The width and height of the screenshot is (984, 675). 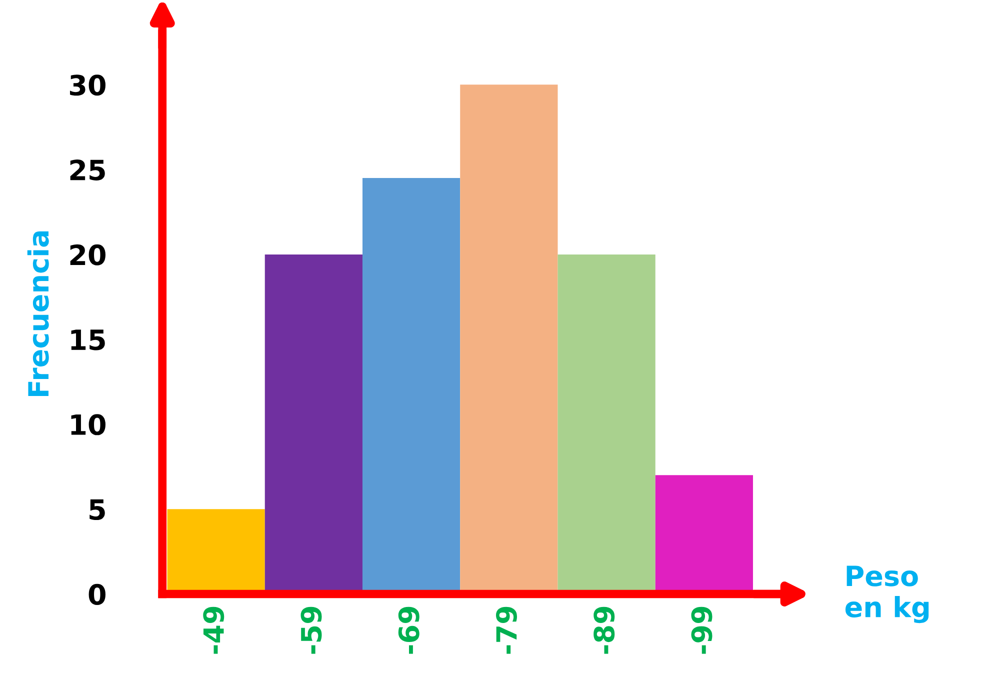 What do you see at coordinates (701, 630) in the screenshot?
I see `x-tick-label: -99` at bounding box center [701, 630].